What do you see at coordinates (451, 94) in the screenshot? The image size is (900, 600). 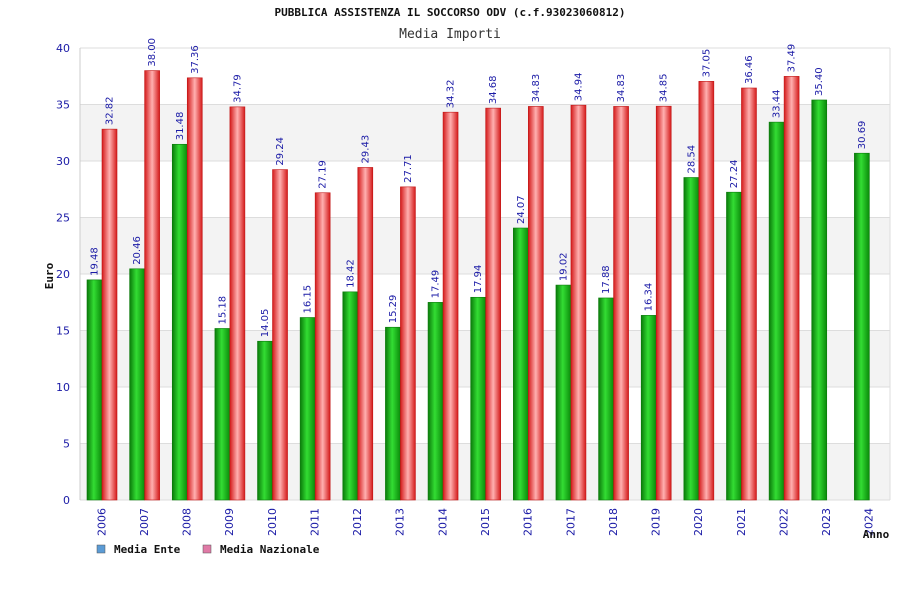 I see `value-label-media-nazionale: 34.32` at bounding box center [451, 94].